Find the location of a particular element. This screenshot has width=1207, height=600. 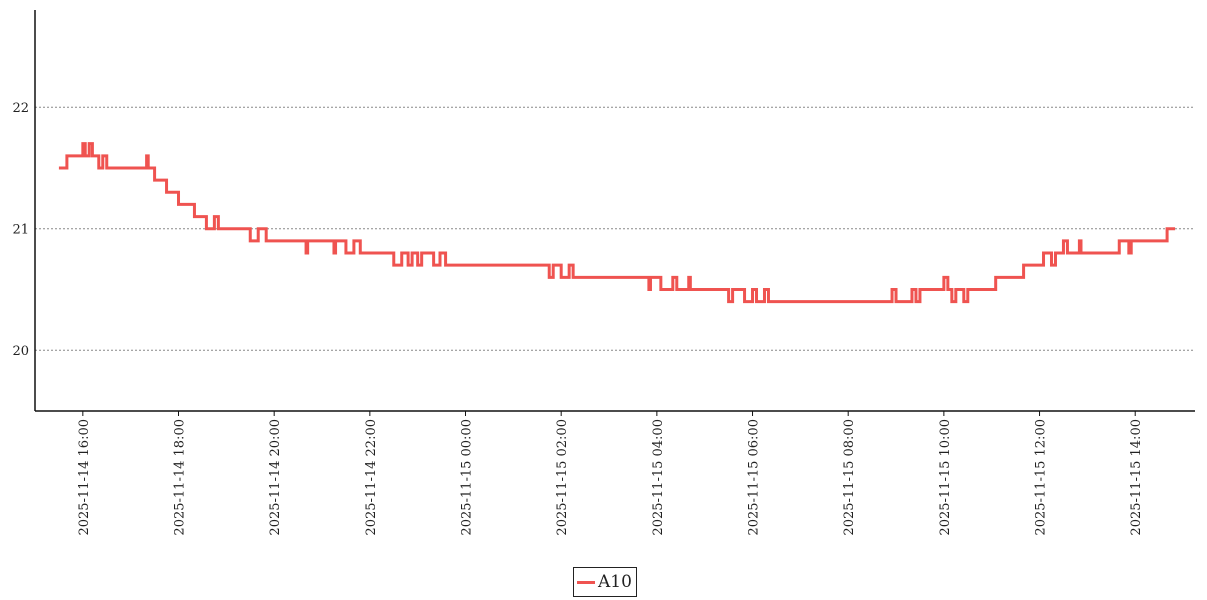

x-tick-label: 2025-11-15 06:00 is located at coordinates (754, 477).